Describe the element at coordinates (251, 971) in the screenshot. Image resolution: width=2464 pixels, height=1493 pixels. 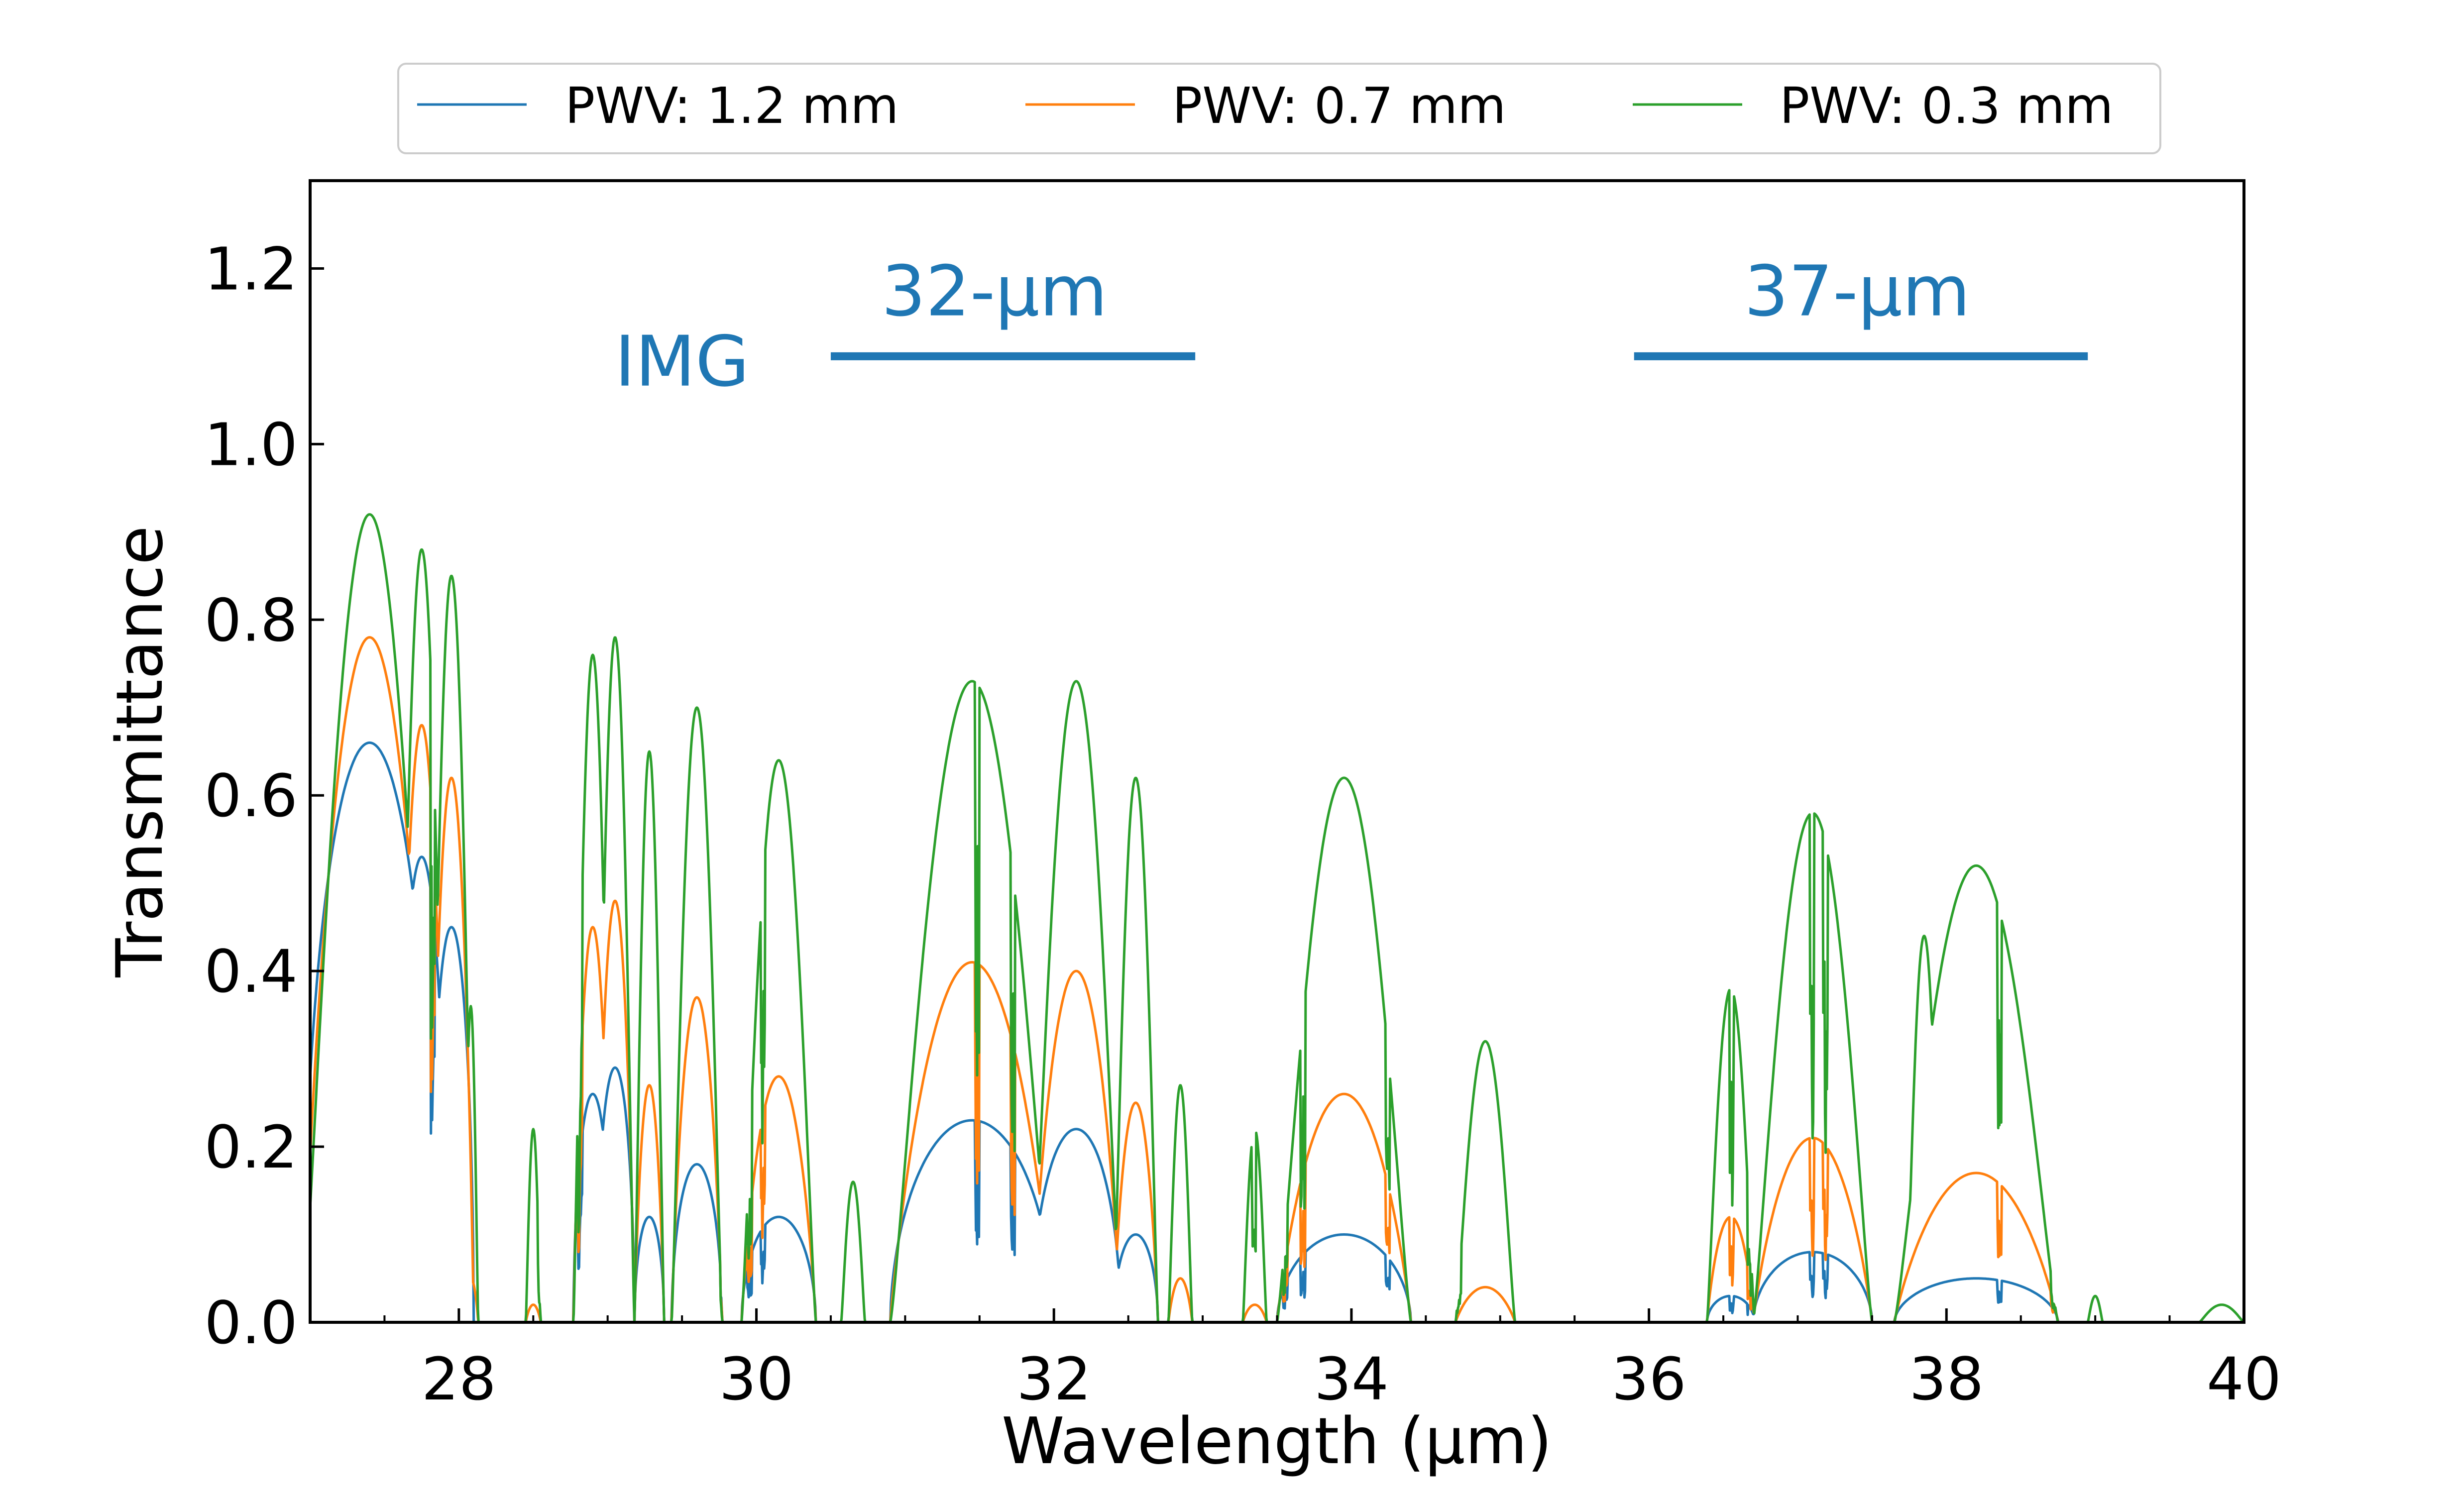
I see `y-tick-label-0.4: 0.4` at that location.